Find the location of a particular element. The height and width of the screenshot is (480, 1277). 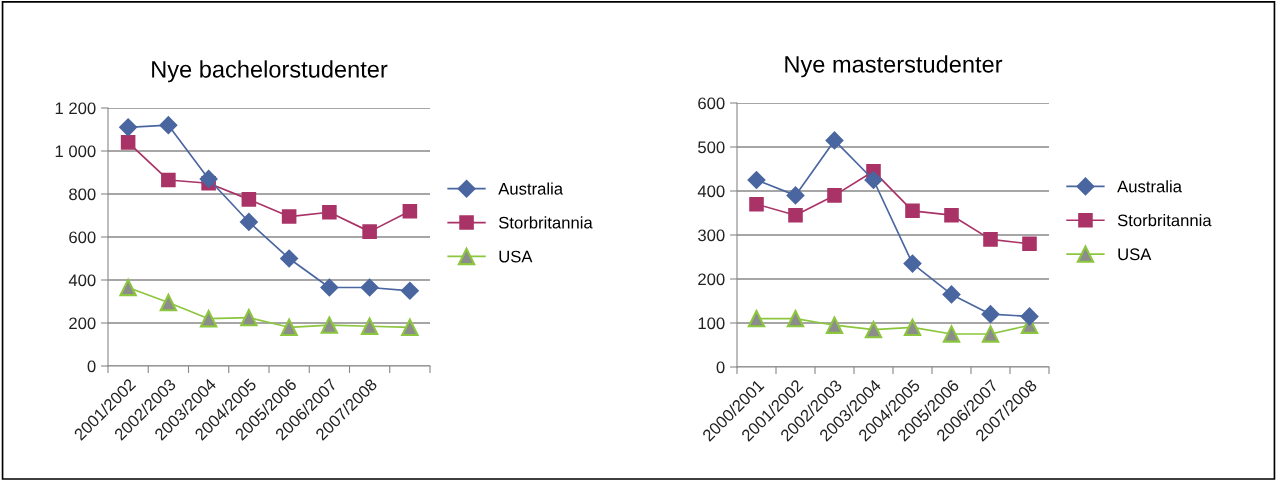

y-tick-label: 800 is located at coordinates (82, 194).